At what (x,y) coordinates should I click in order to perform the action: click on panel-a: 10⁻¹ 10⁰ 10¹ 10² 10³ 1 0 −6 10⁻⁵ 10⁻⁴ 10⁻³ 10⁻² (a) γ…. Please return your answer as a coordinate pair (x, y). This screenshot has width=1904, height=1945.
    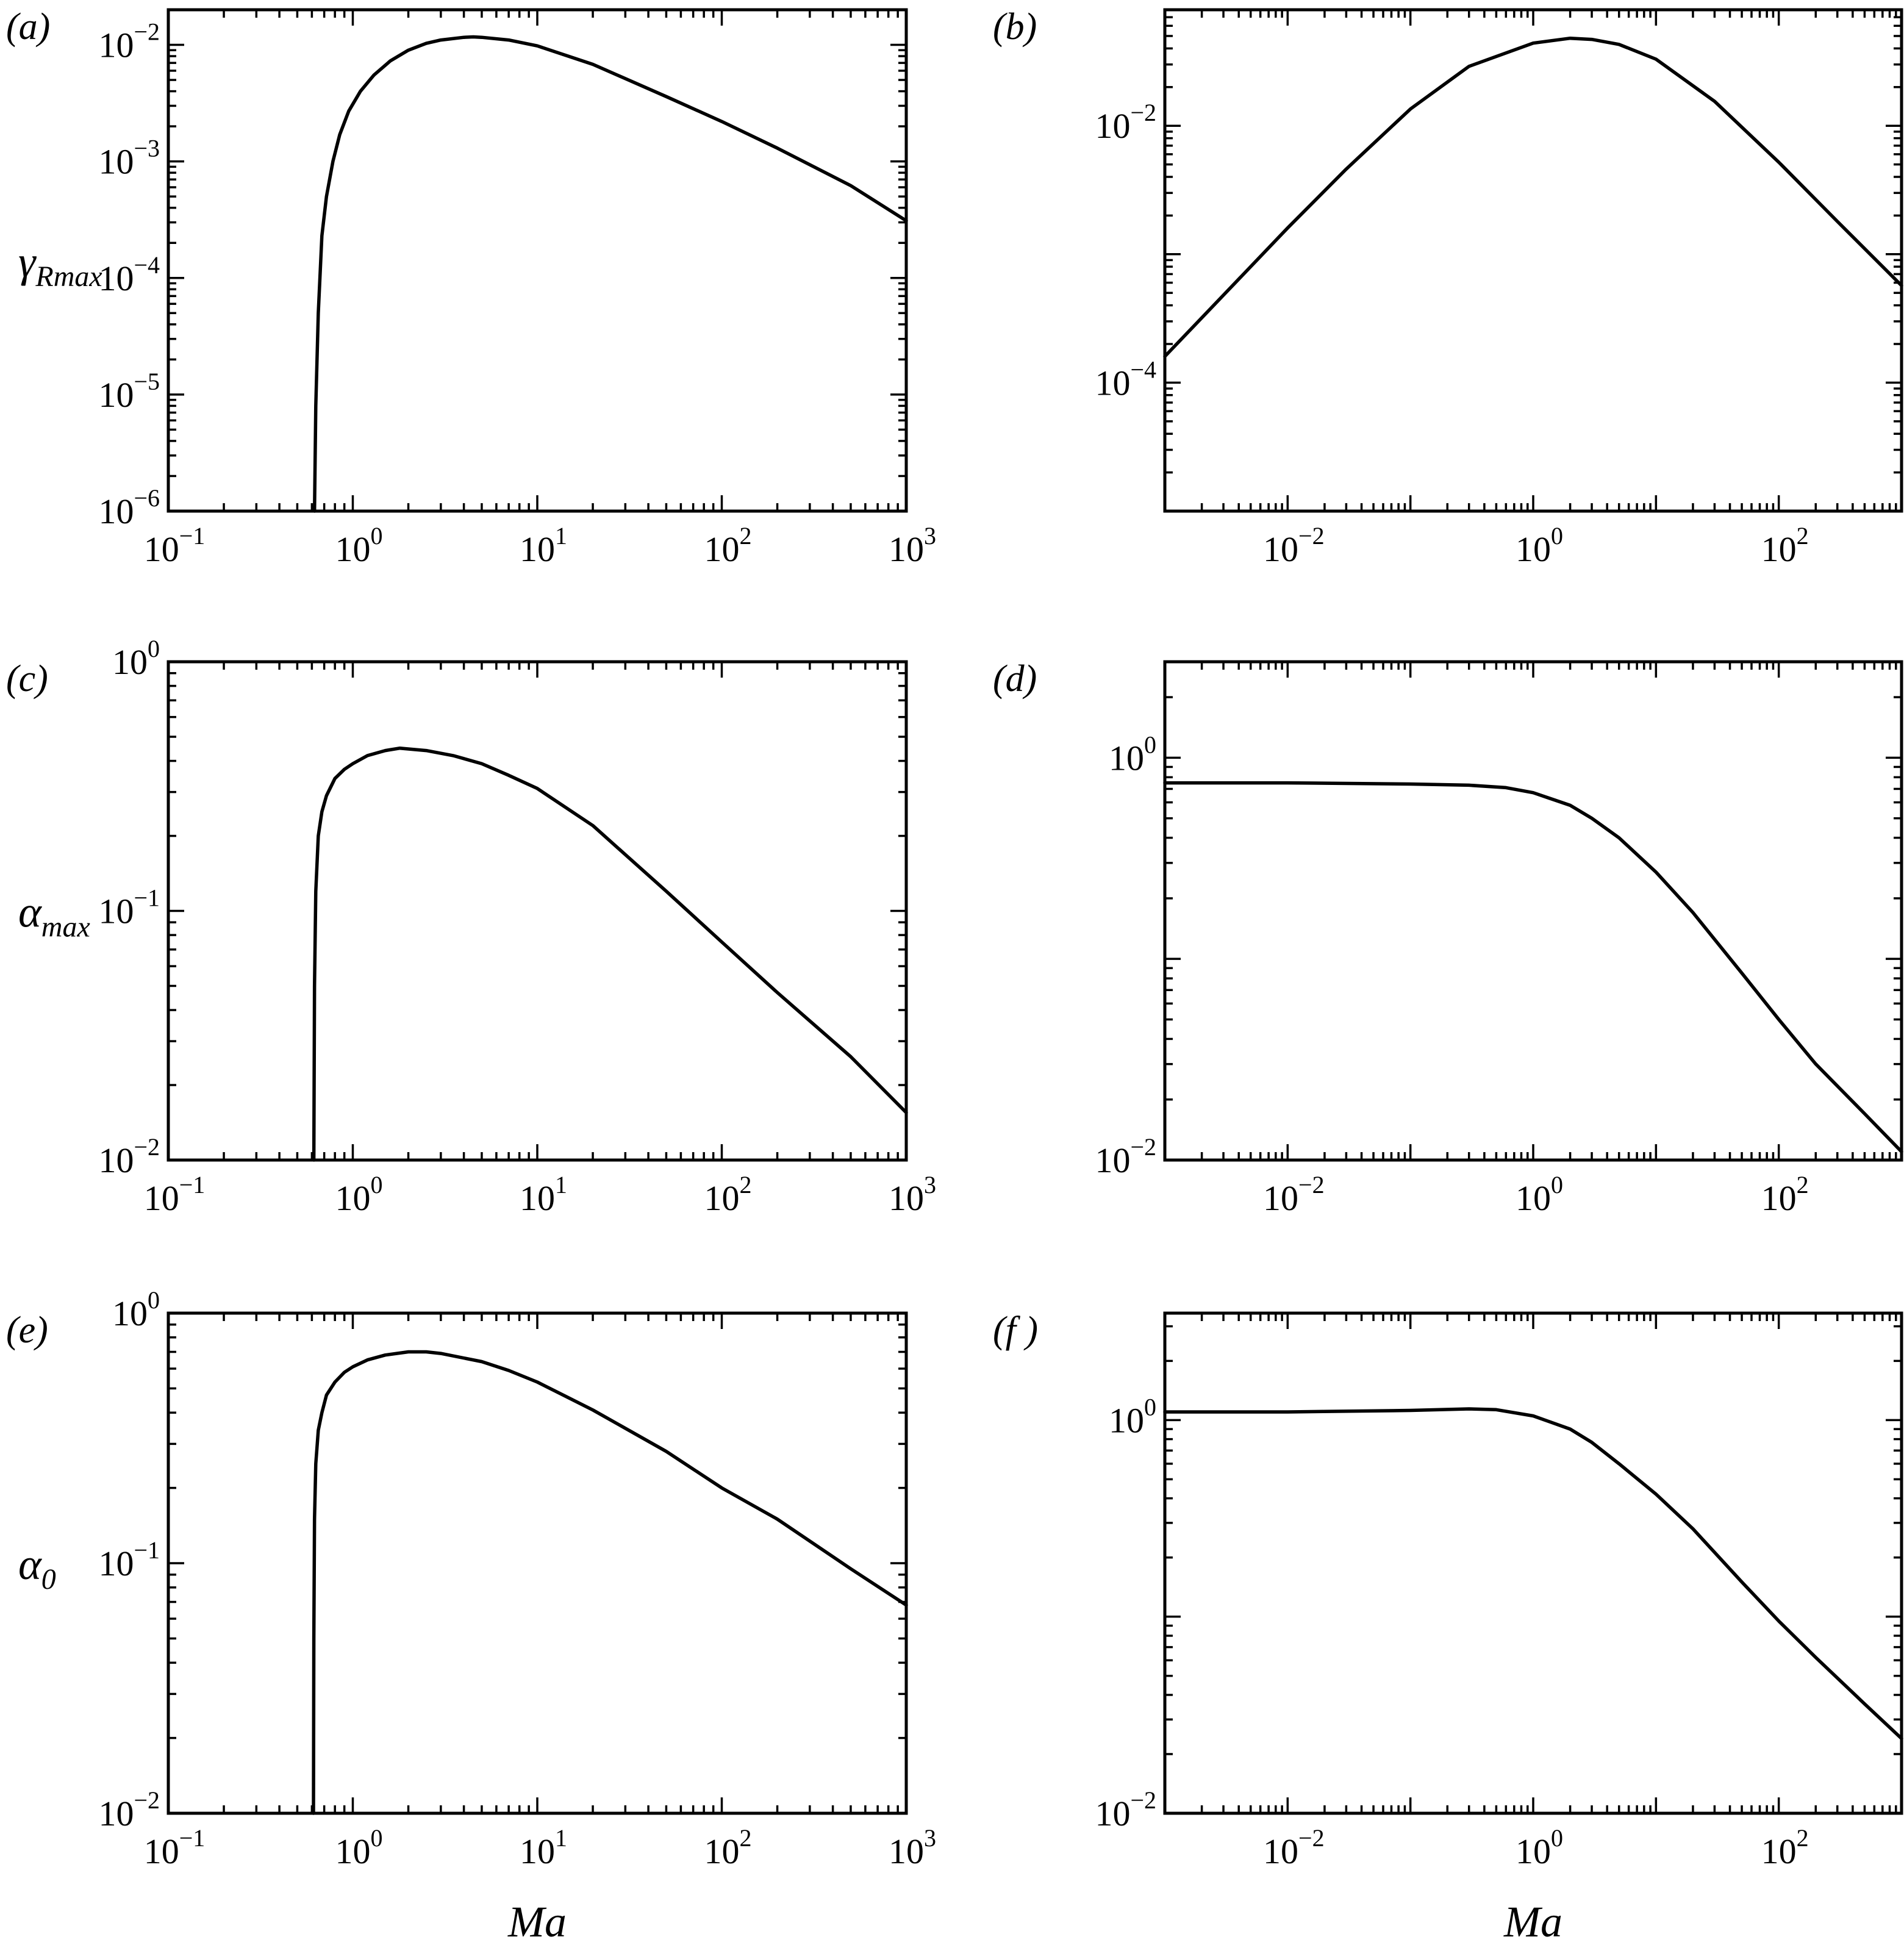
    Looking at the image, I should click on (471, 287).